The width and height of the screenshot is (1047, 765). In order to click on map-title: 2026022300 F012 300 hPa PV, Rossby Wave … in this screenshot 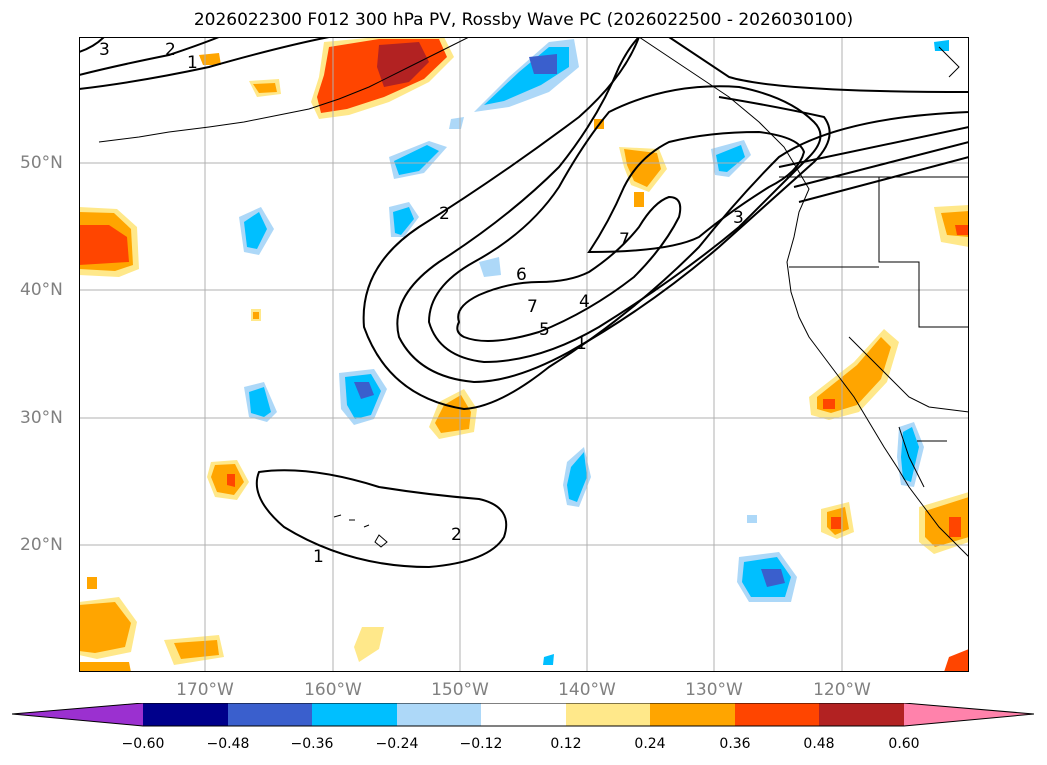, I will do `click(523, 20)`.